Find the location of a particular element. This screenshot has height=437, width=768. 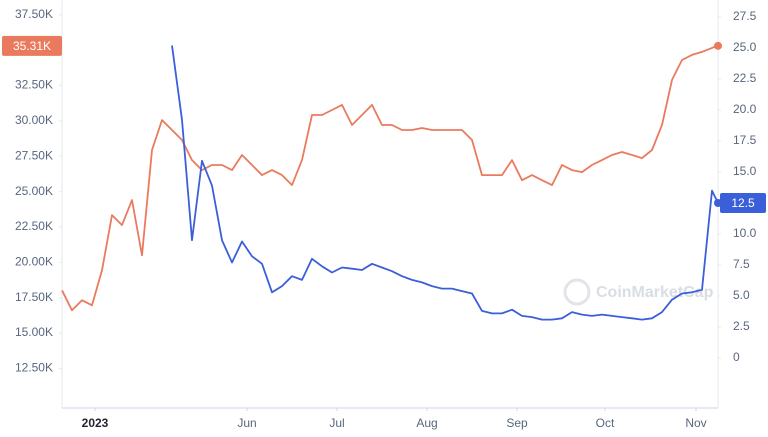

x-tick-label: Aug is located at coordinates (426, 423).